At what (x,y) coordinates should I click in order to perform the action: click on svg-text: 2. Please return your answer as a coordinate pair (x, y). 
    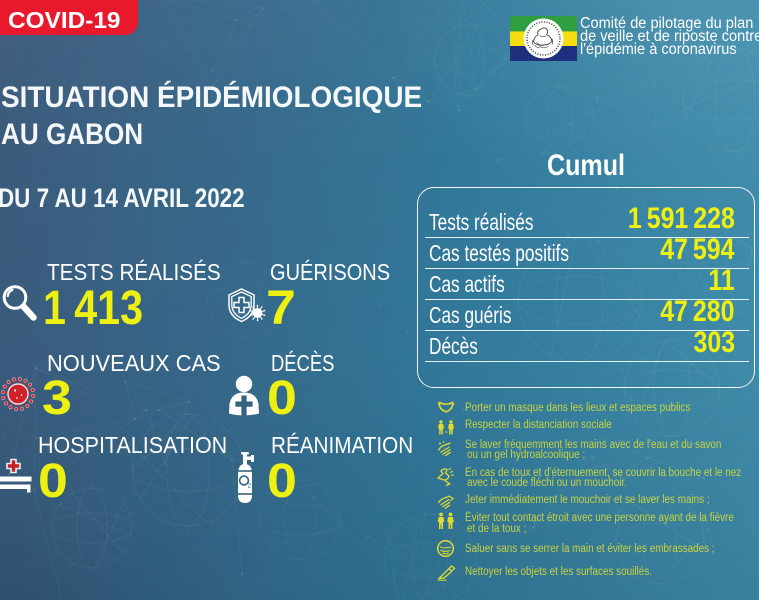
    Looking at the image, I should click on (250, 486).